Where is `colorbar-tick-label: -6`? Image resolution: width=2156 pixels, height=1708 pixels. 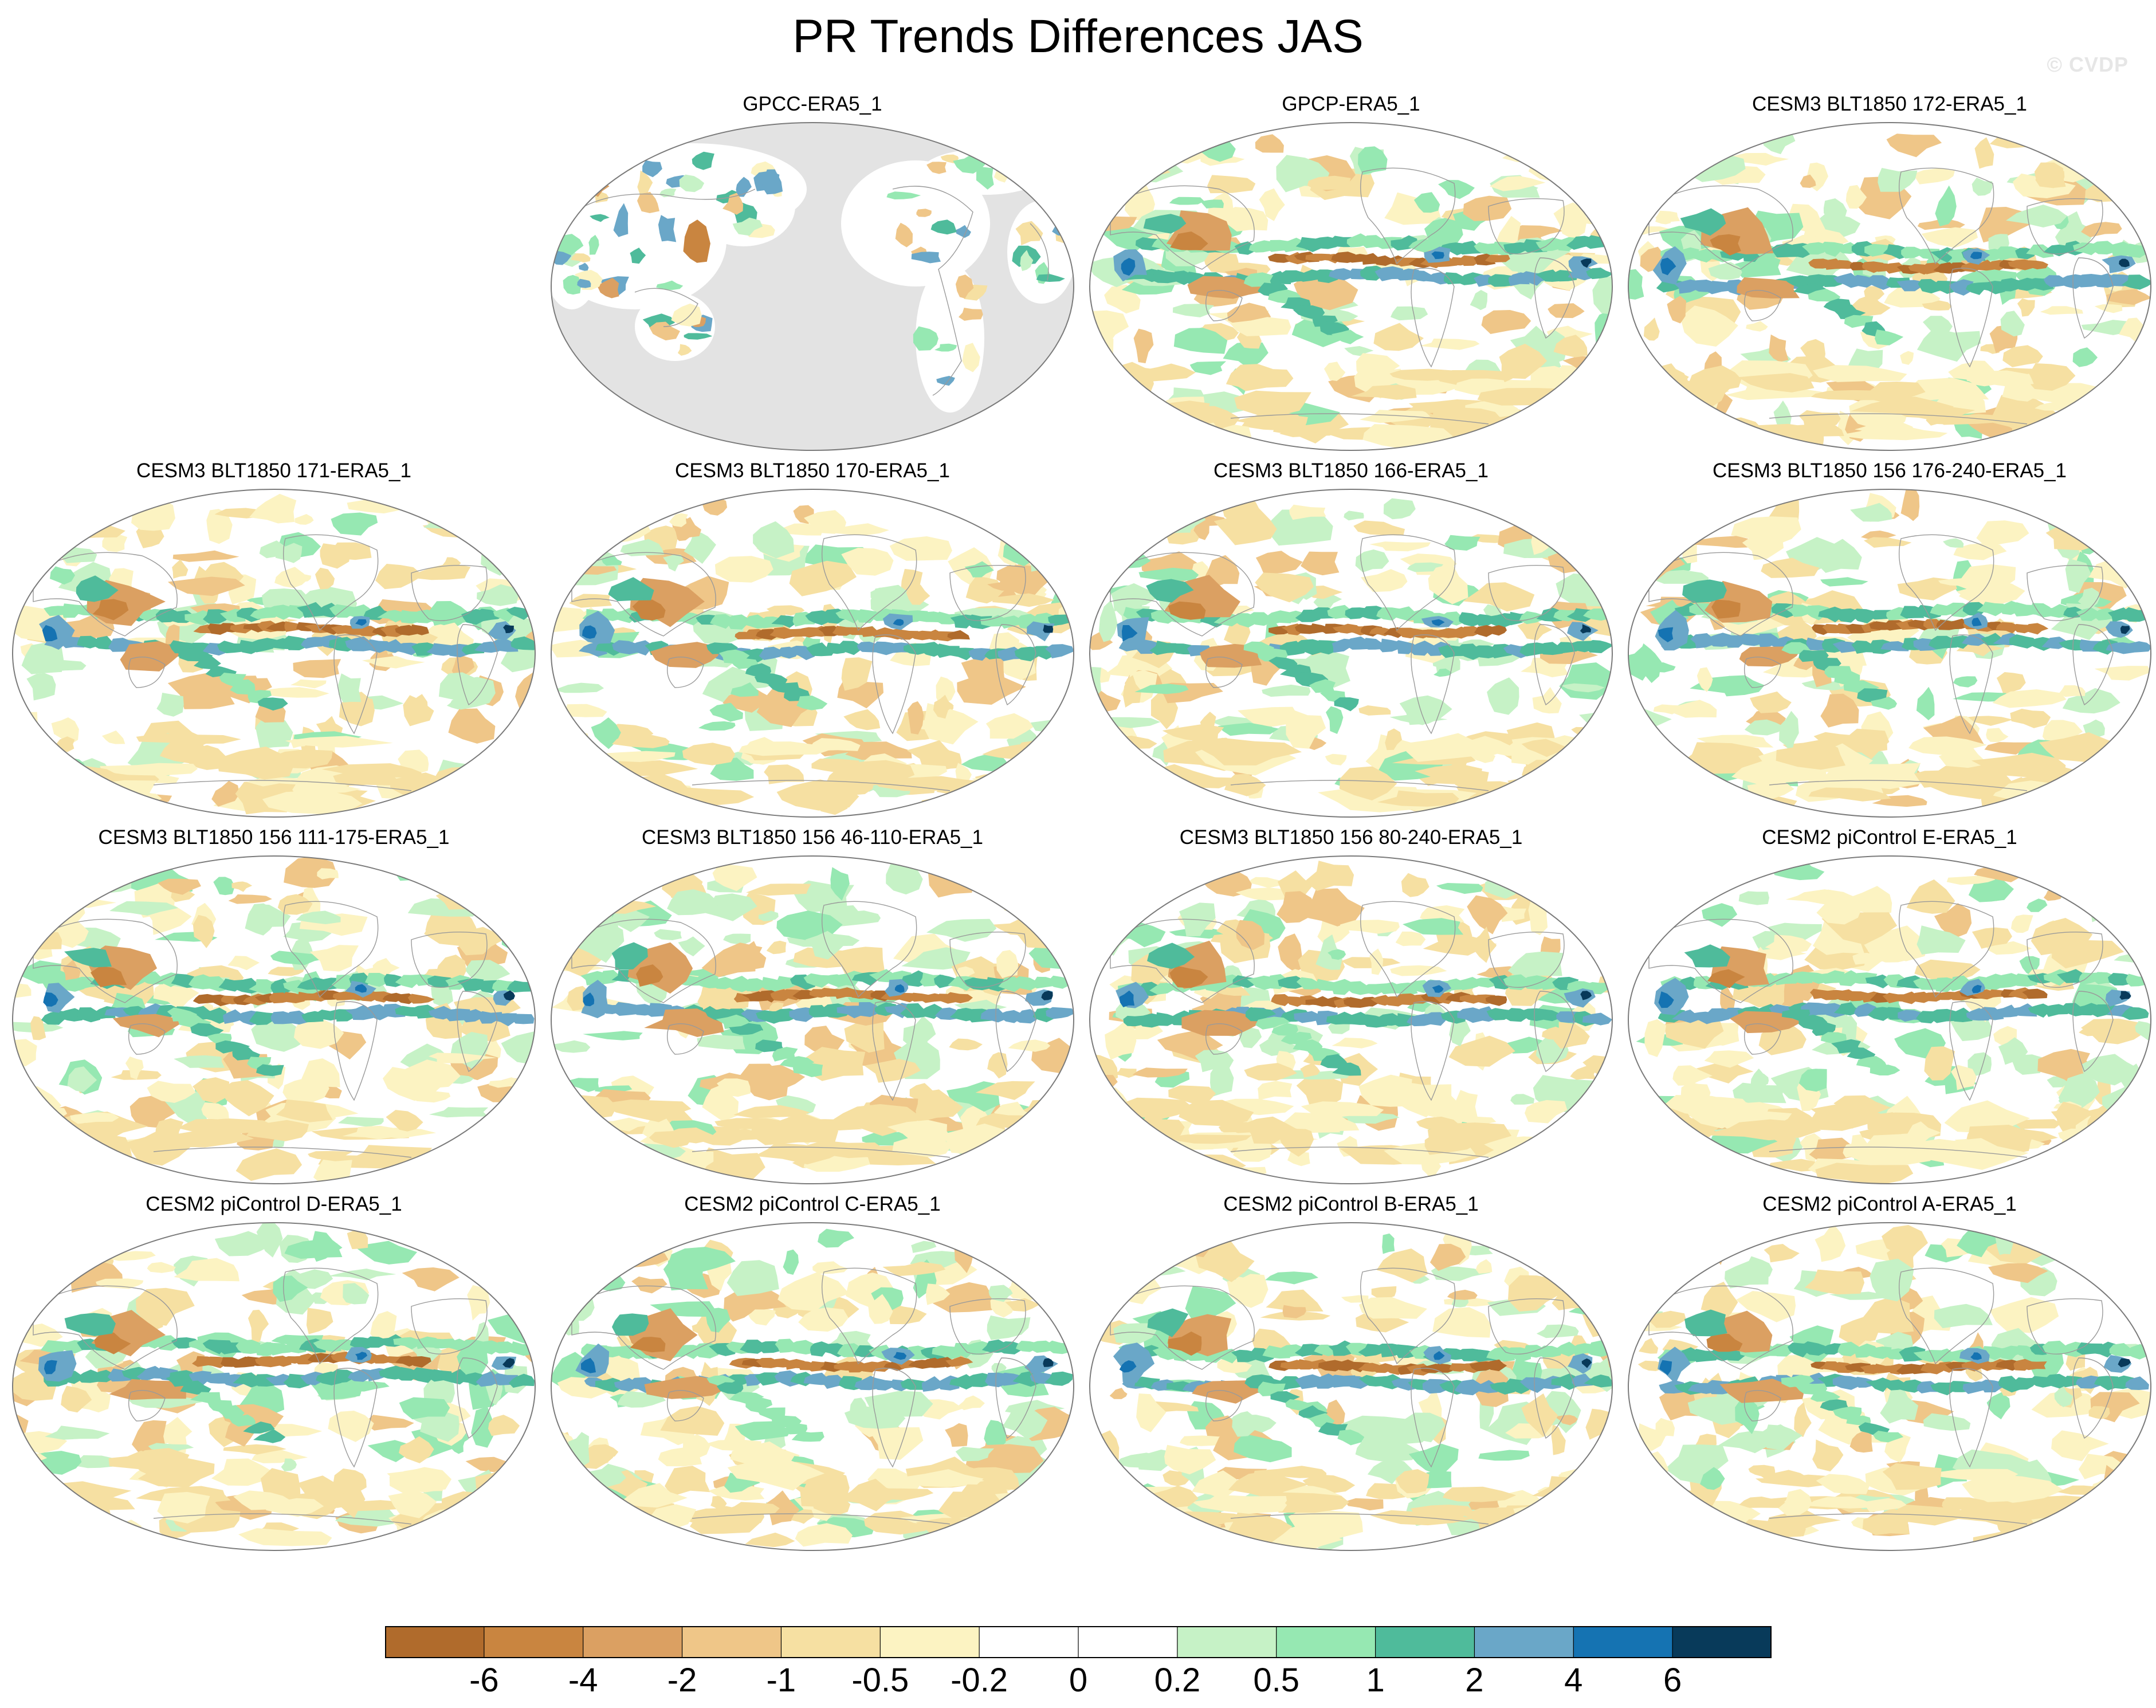
colorbar-tick-label: -6 is located at coordinates (484, 1680).